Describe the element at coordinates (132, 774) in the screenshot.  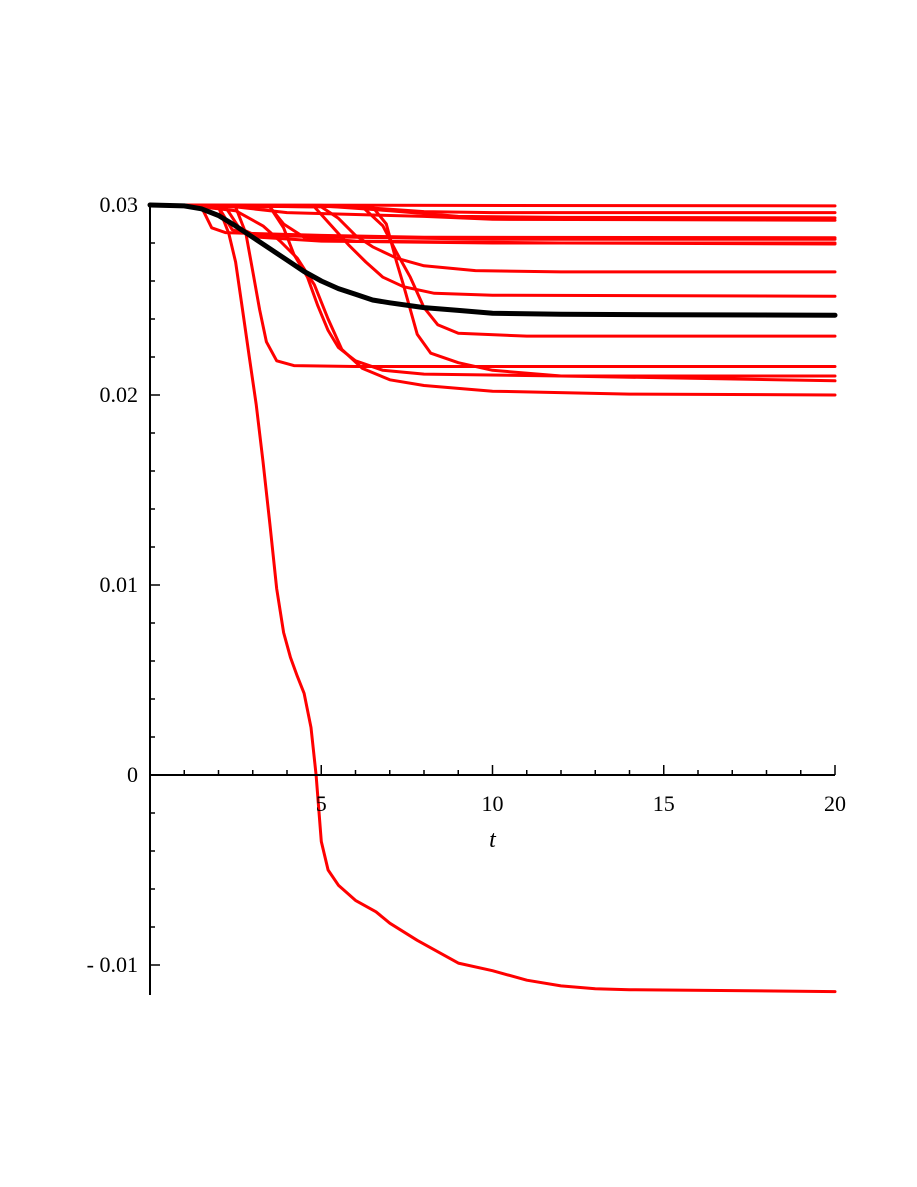
I see `y-tick-label: 0` at that location.